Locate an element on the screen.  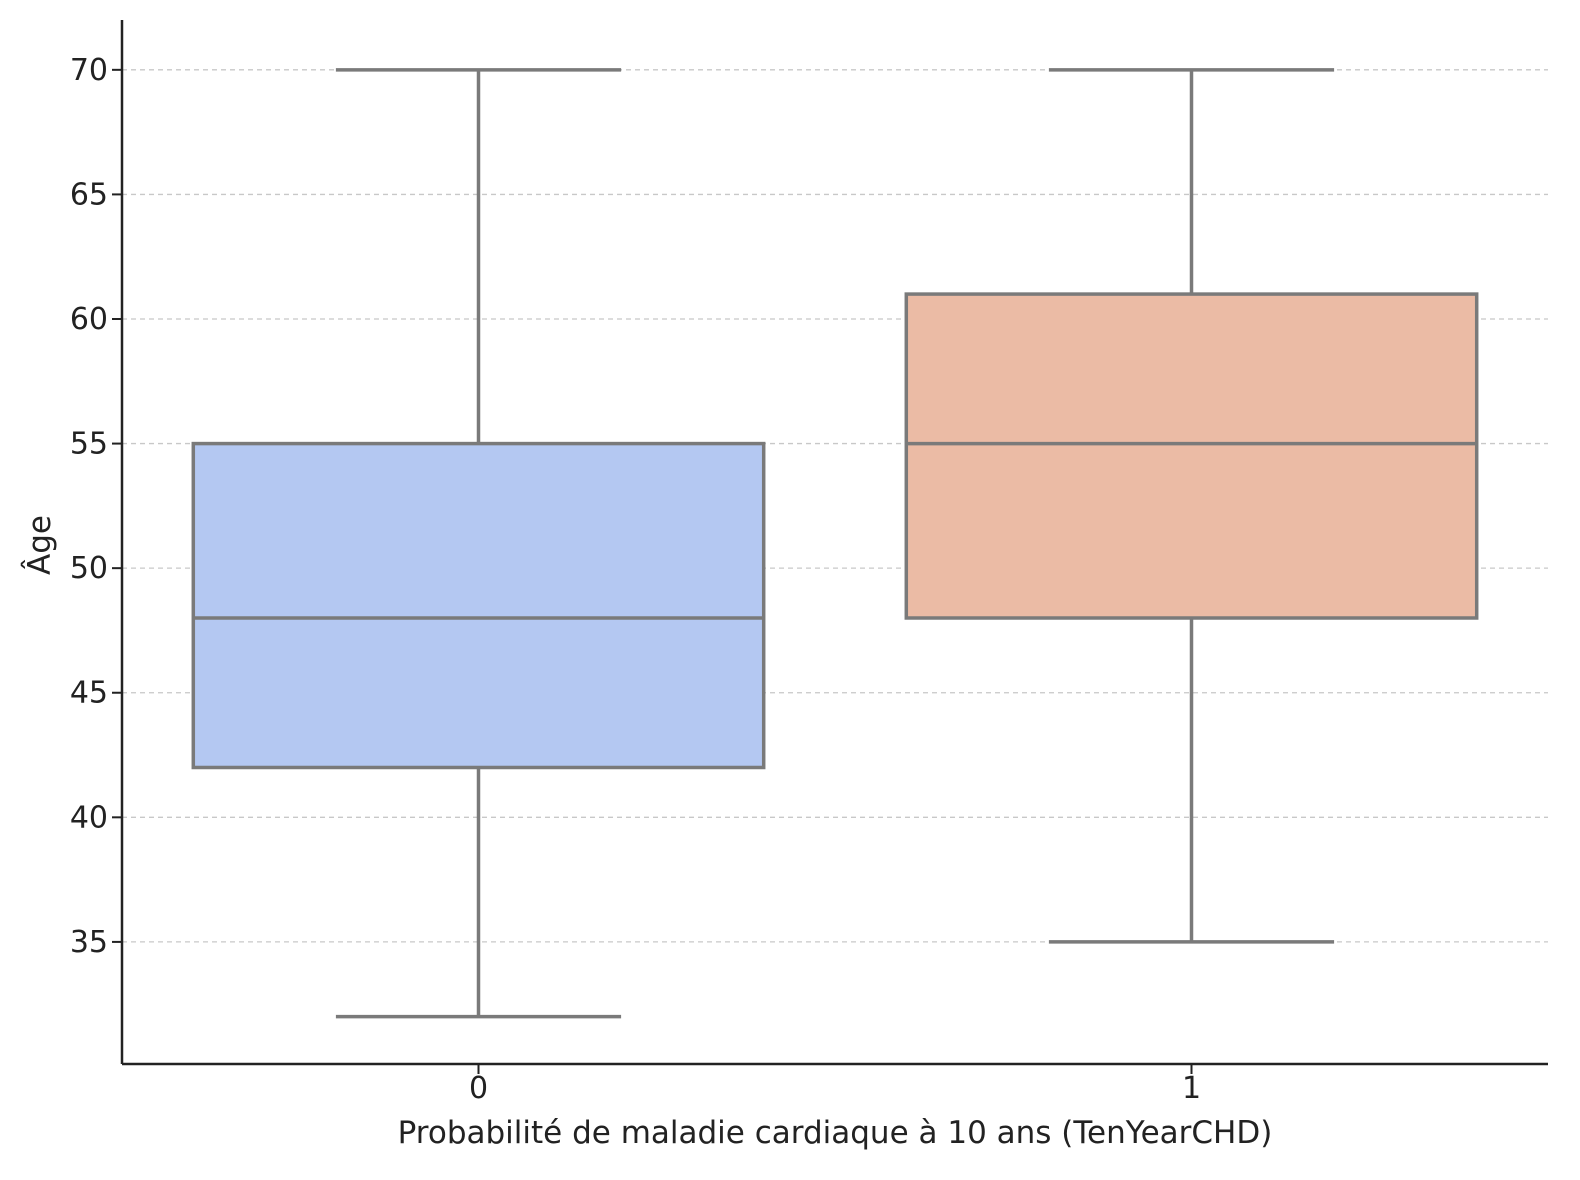
y-tick-label-35: 35 is located at coordinates (89, 942).